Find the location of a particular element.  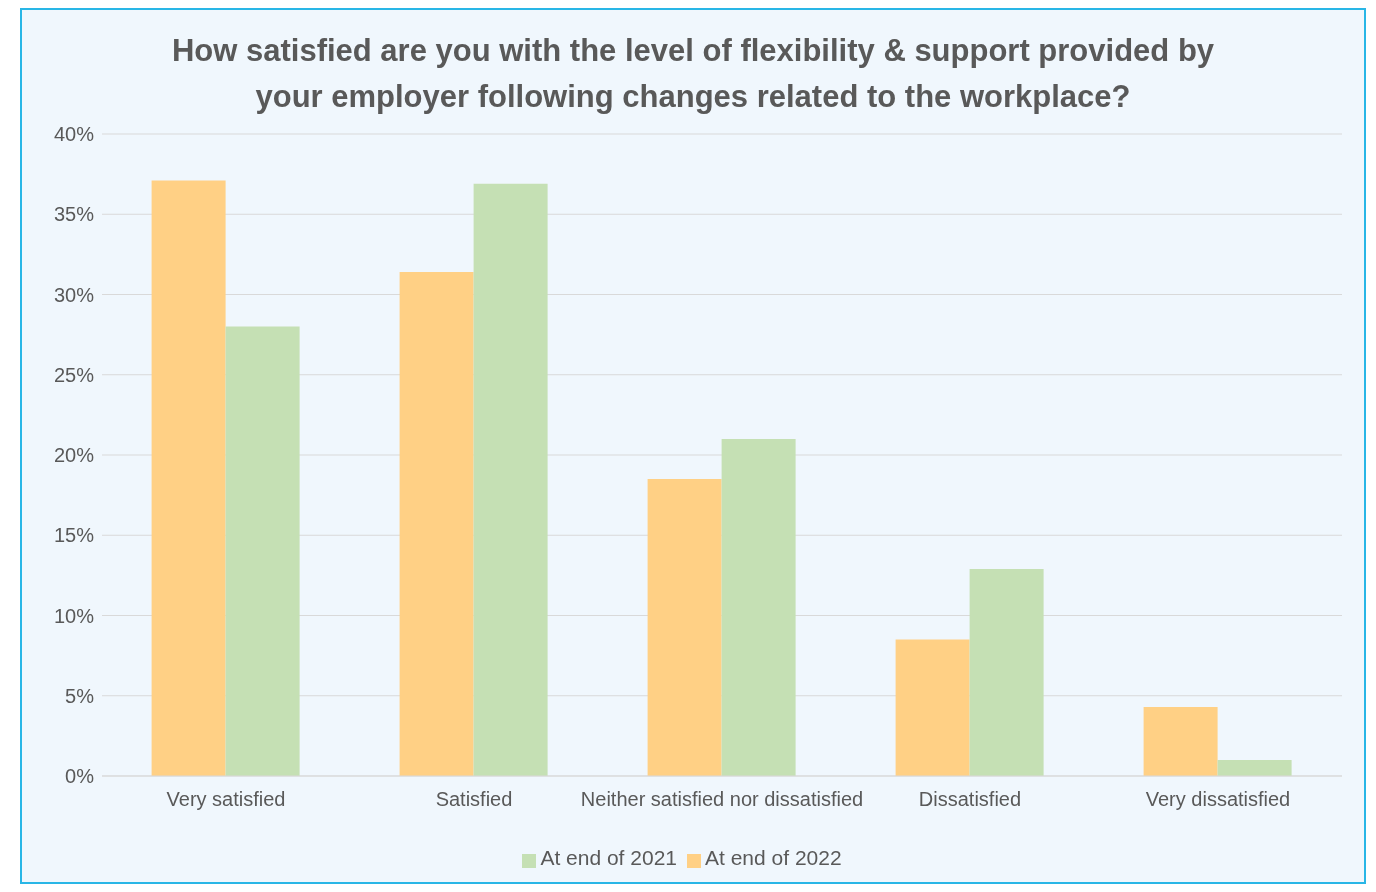

y-tick-label: 35% is located at coordinates (74, 214).